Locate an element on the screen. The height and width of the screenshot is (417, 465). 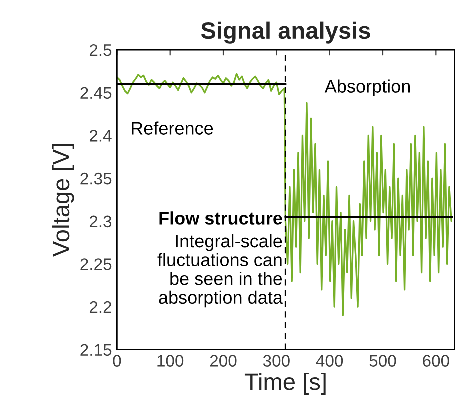
x-tick-label: 500 is located at coordinates (383, 361).